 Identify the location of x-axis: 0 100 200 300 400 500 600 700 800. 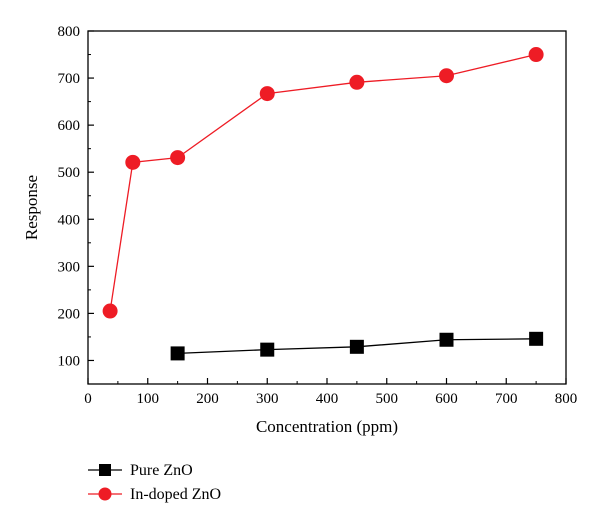
(330, 392).